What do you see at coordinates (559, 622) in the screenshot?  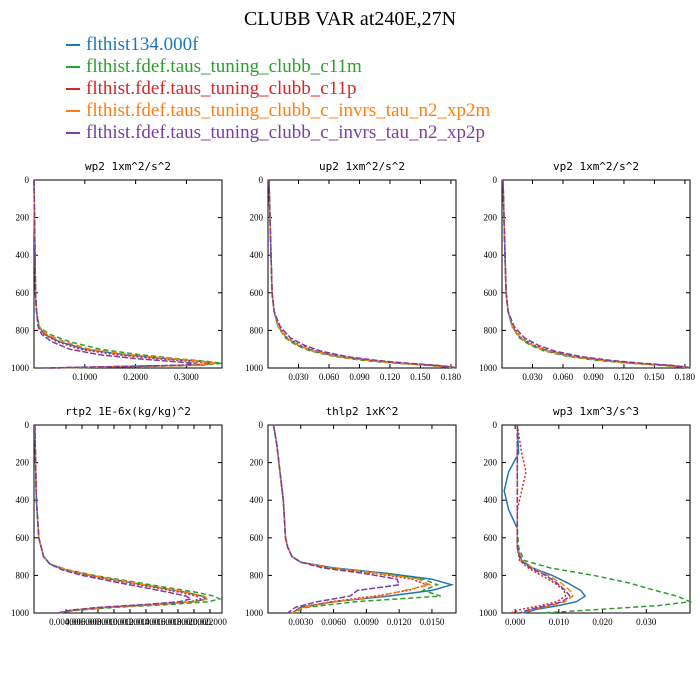 I see `x-tick-label: 0.010` at bounding box center [559, 622].